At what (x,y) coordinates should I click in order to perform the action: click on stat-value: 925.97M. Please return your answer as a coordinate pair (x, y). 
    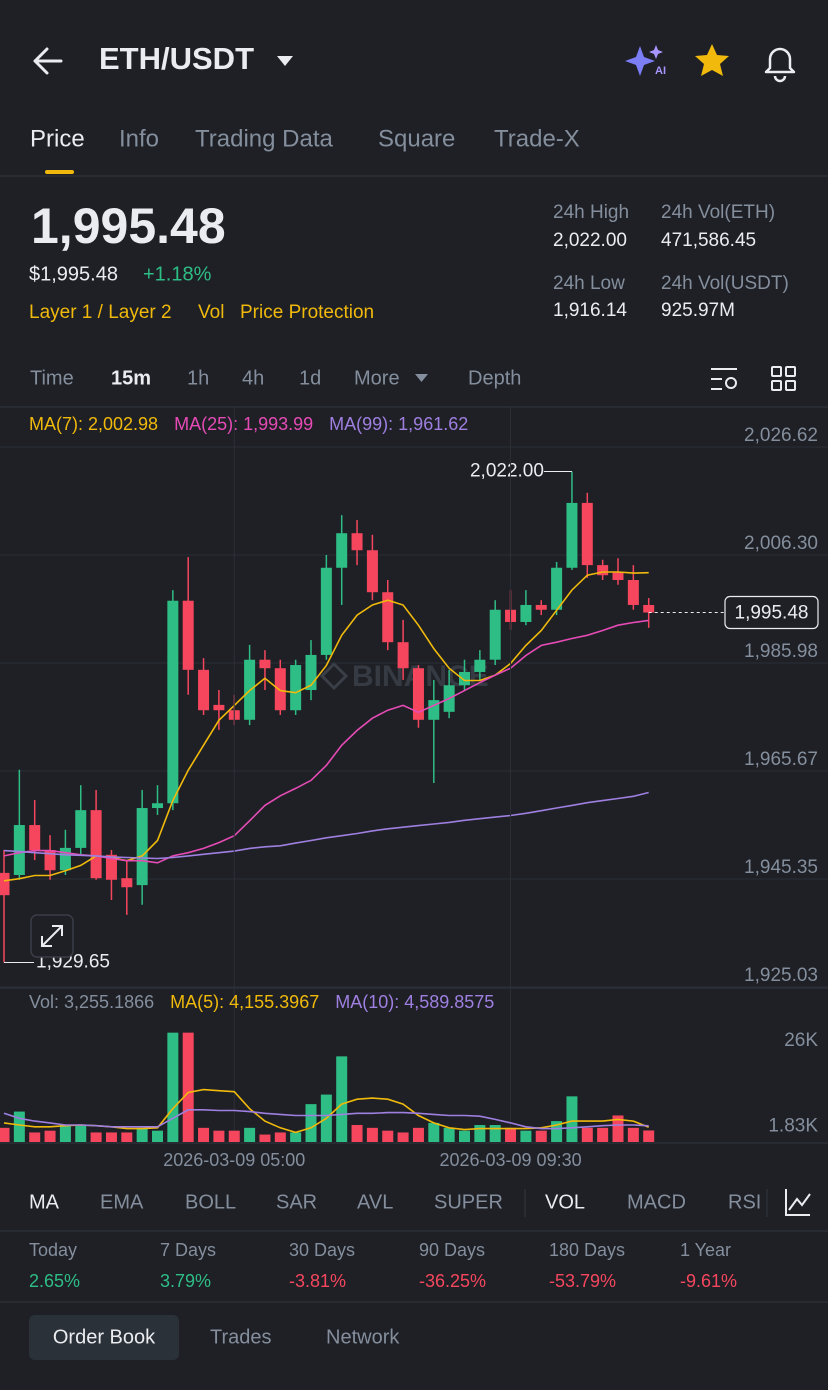
    Looking at the image, I should click on (698, 310).